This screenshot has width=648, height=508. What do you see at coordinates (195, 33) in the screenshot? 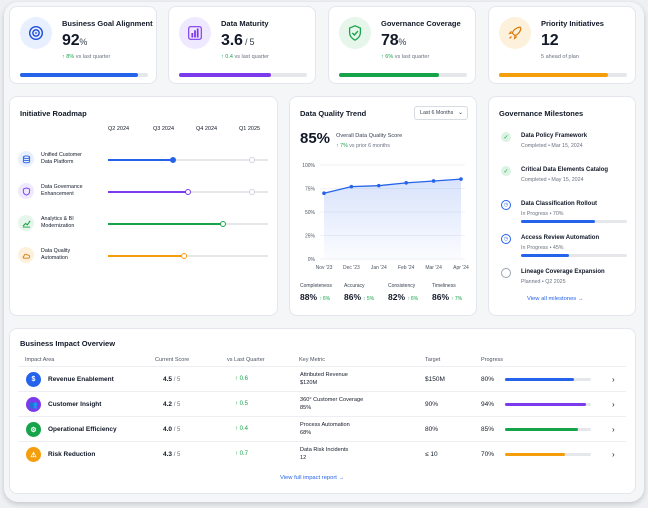
I see `bar-chart-icon` at bounding box center [195, 33].